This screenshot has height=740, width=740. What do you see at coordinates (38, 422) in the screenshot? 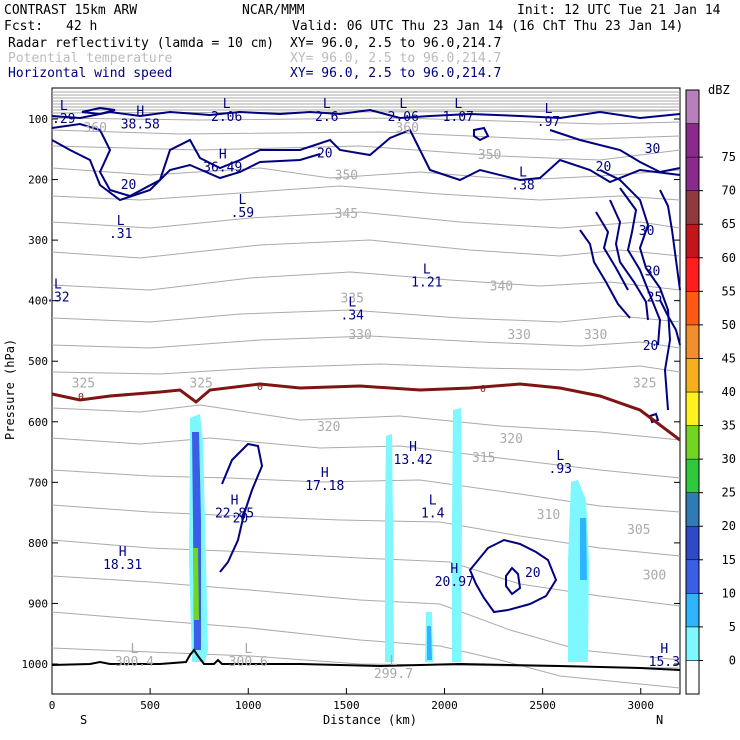
I see `y-tick-label: 600` at bounding box center [38, 422].